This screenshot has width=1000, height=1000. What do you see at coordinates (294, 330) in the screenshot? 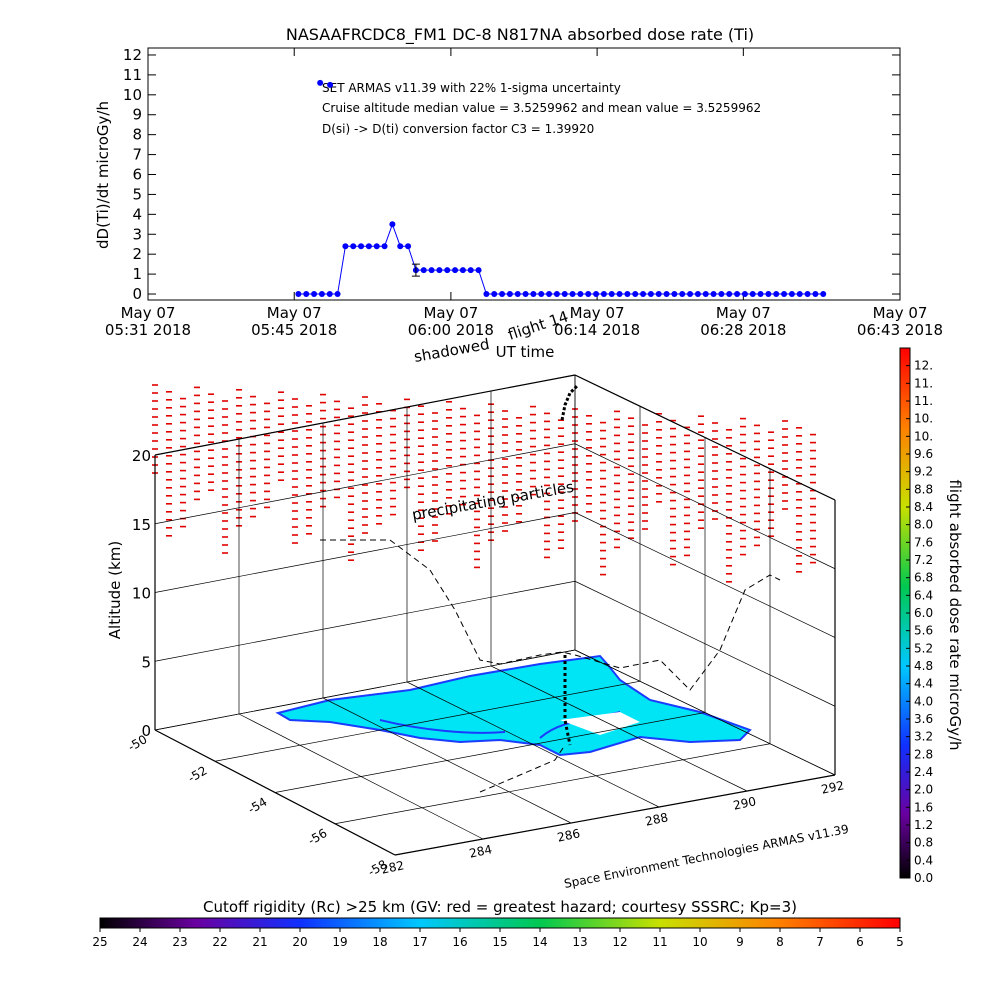
I see `x-tick-label: 05:45 2018` at bounding box center [294, 330].